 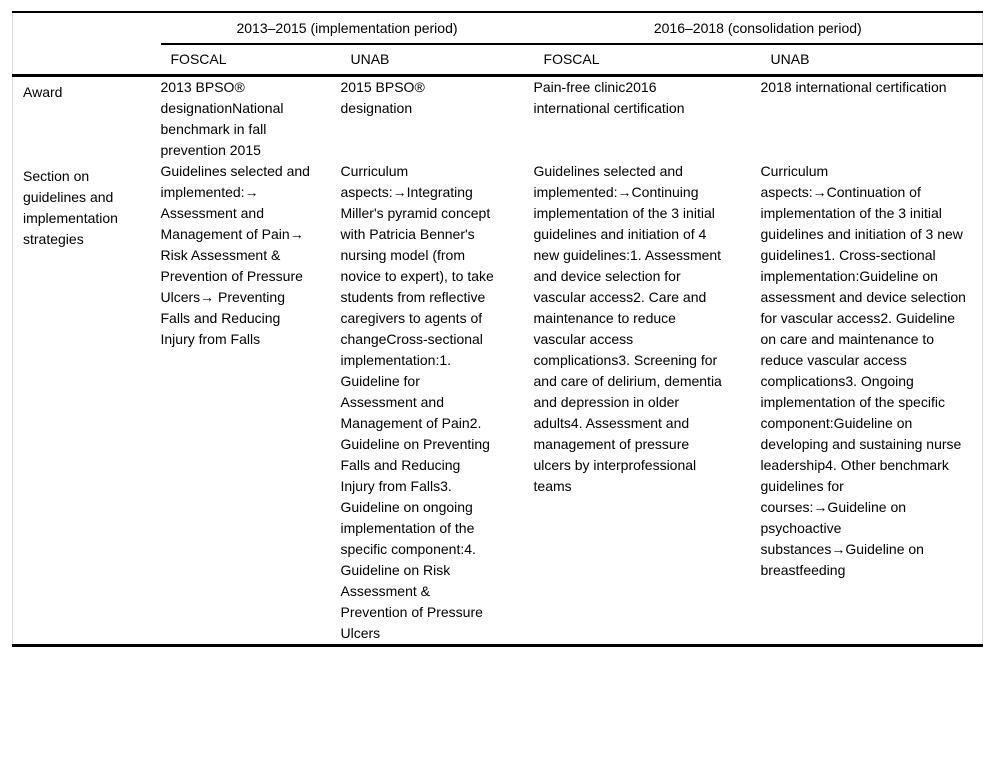 What do you see at coordinates (250, 60) in the screenshot?
I see `org-header-foscal-1: FOSCAL` at bounding box center [250, 60].